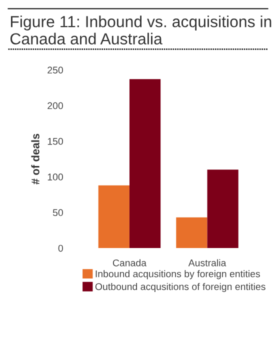 This screenshot has width=276, height=346. Describe the element at coordinates (178, 275) in the screenshot. I see `legend-label: Inbound acqusitions by foreign entities` at that location.